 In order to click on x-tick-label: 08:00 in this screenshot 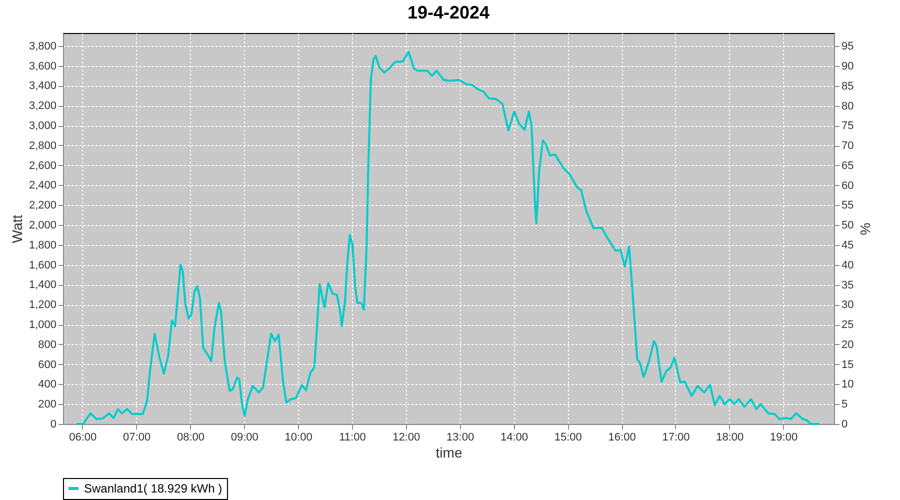, I will do `click(190, 438)`.